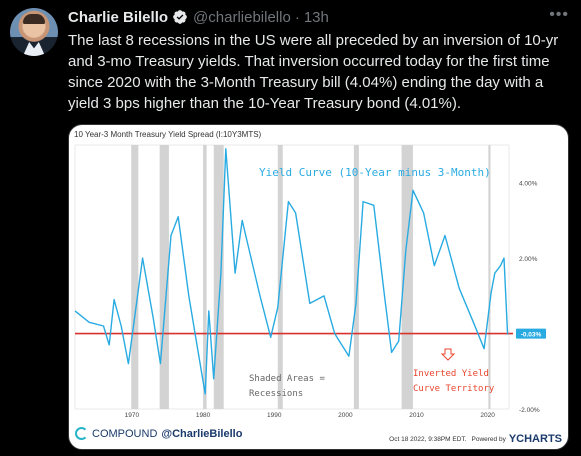 This screenshot has width=581, height=456. What do you see at coordinates (528, 184) in the screenshot?
I see `y-tick-label-0: 4.00%` at bounding box center [528, 184].